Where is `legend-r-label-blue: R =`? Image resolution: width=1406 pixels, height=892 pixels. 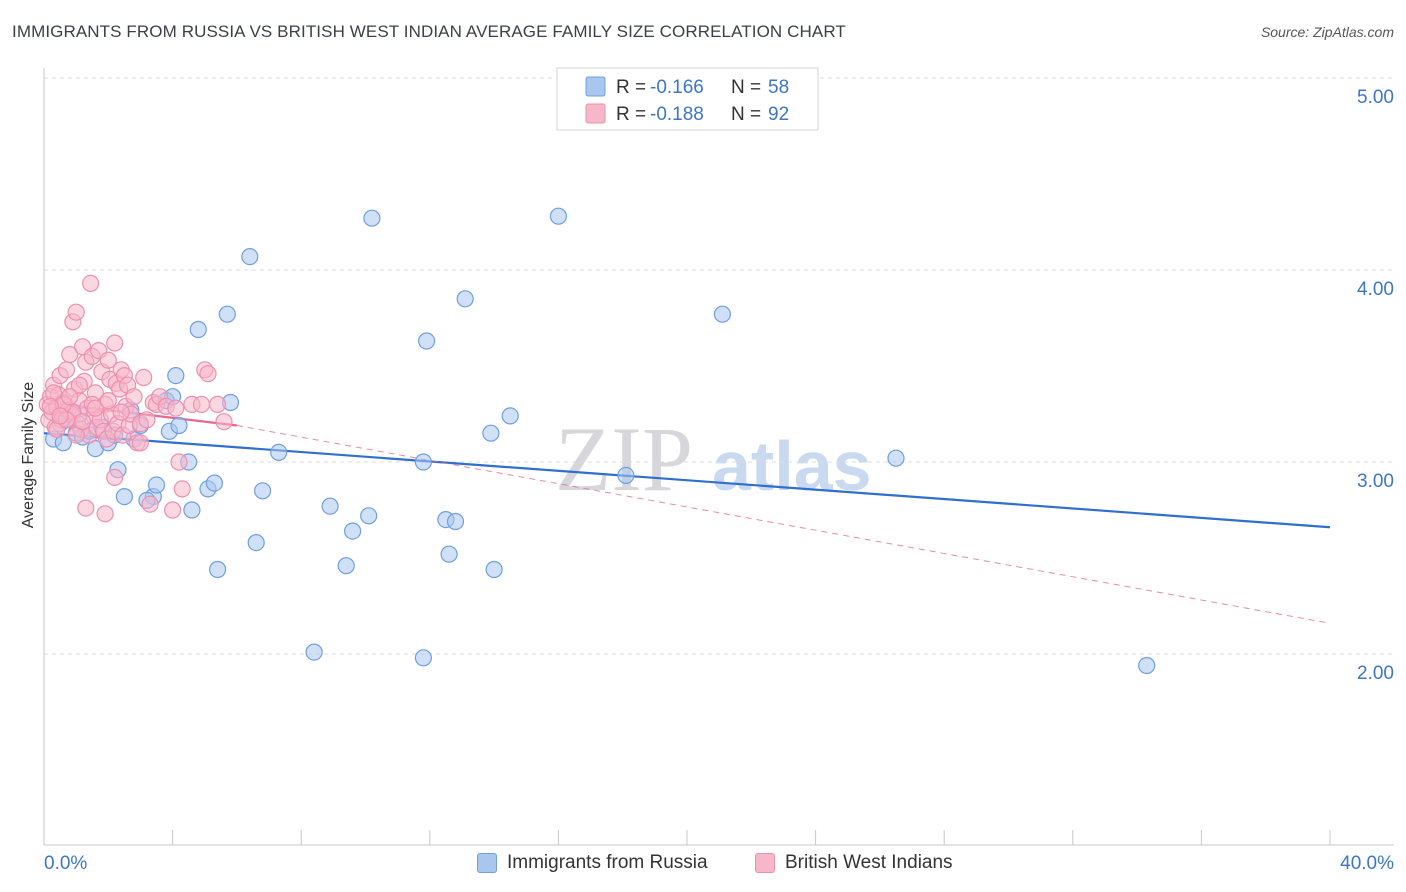
legend-r-label-blue: R = is located at coordinates (631, 87).